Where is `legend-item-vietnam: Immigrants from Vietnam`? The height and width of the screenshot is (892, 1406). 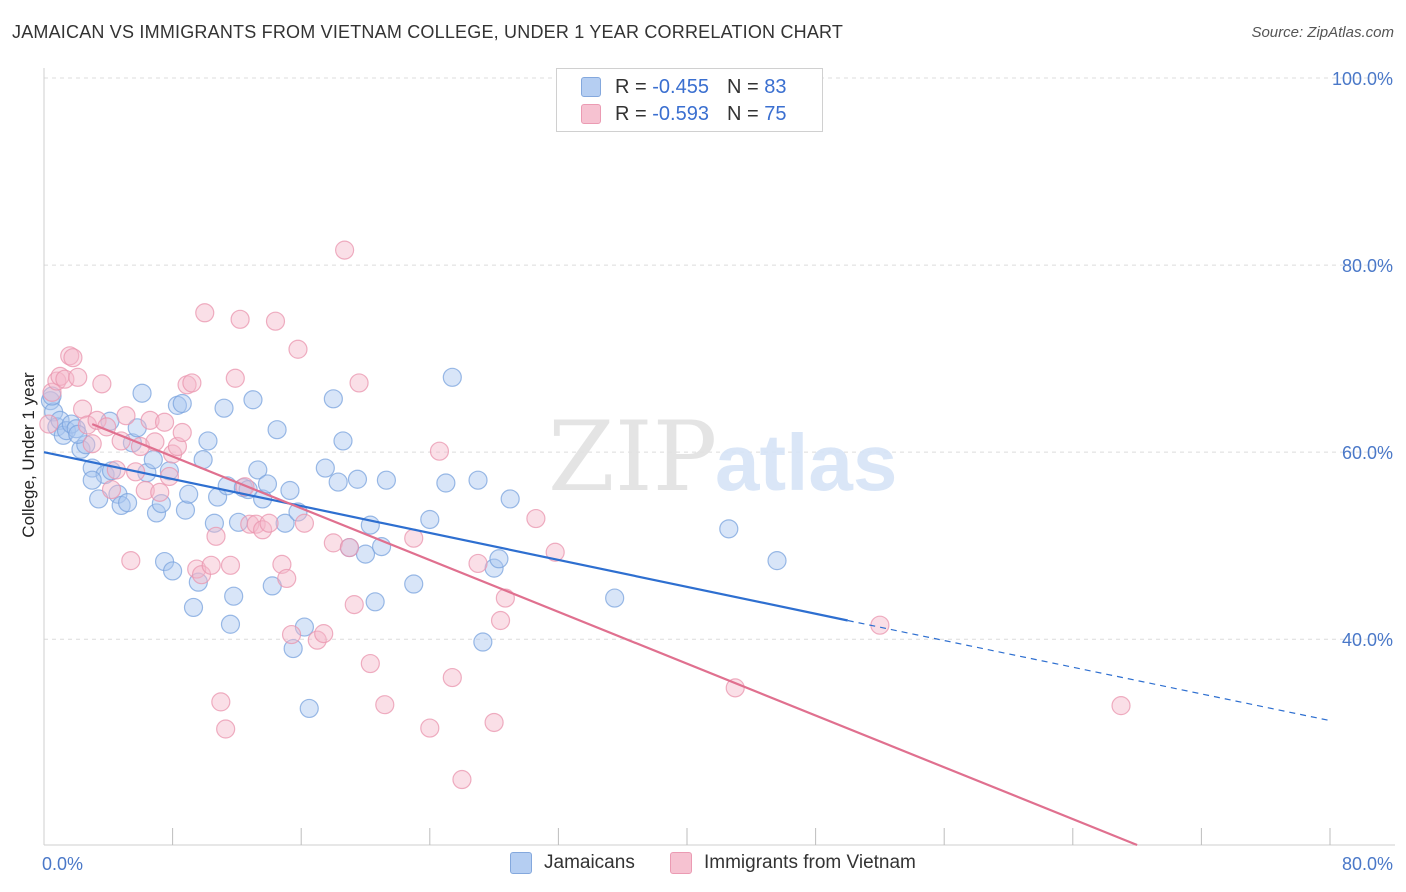 legend-item-vietnam: Immigrants from Vietnam is located at coordinates (793, 863).